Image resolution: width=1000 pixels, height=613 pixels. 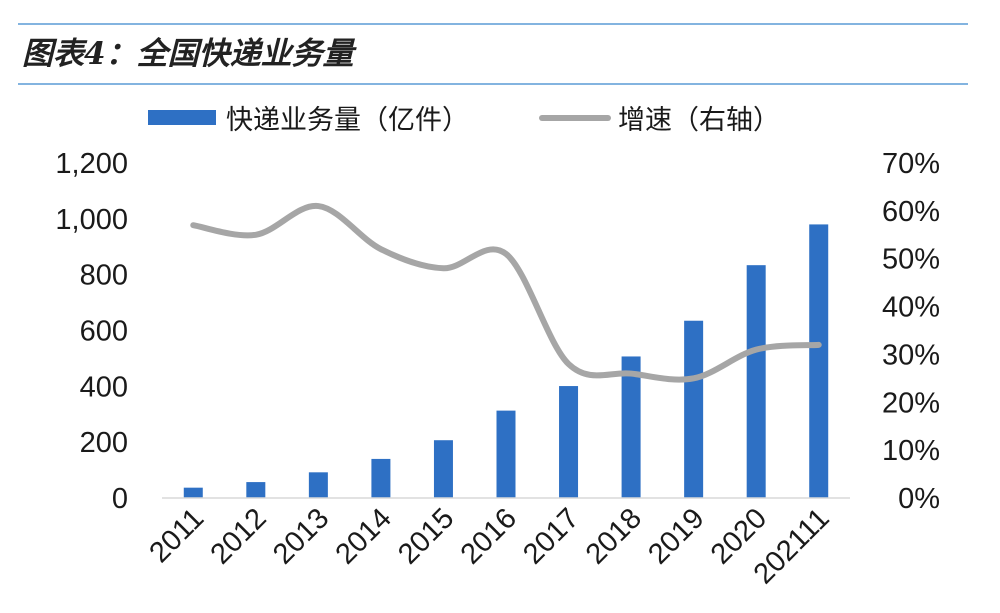 What do you see at coordinates (190, 54) in the screenshot?
I see `chart-title: 图表4：全国快递业务量` at bounding box center [190, 54].